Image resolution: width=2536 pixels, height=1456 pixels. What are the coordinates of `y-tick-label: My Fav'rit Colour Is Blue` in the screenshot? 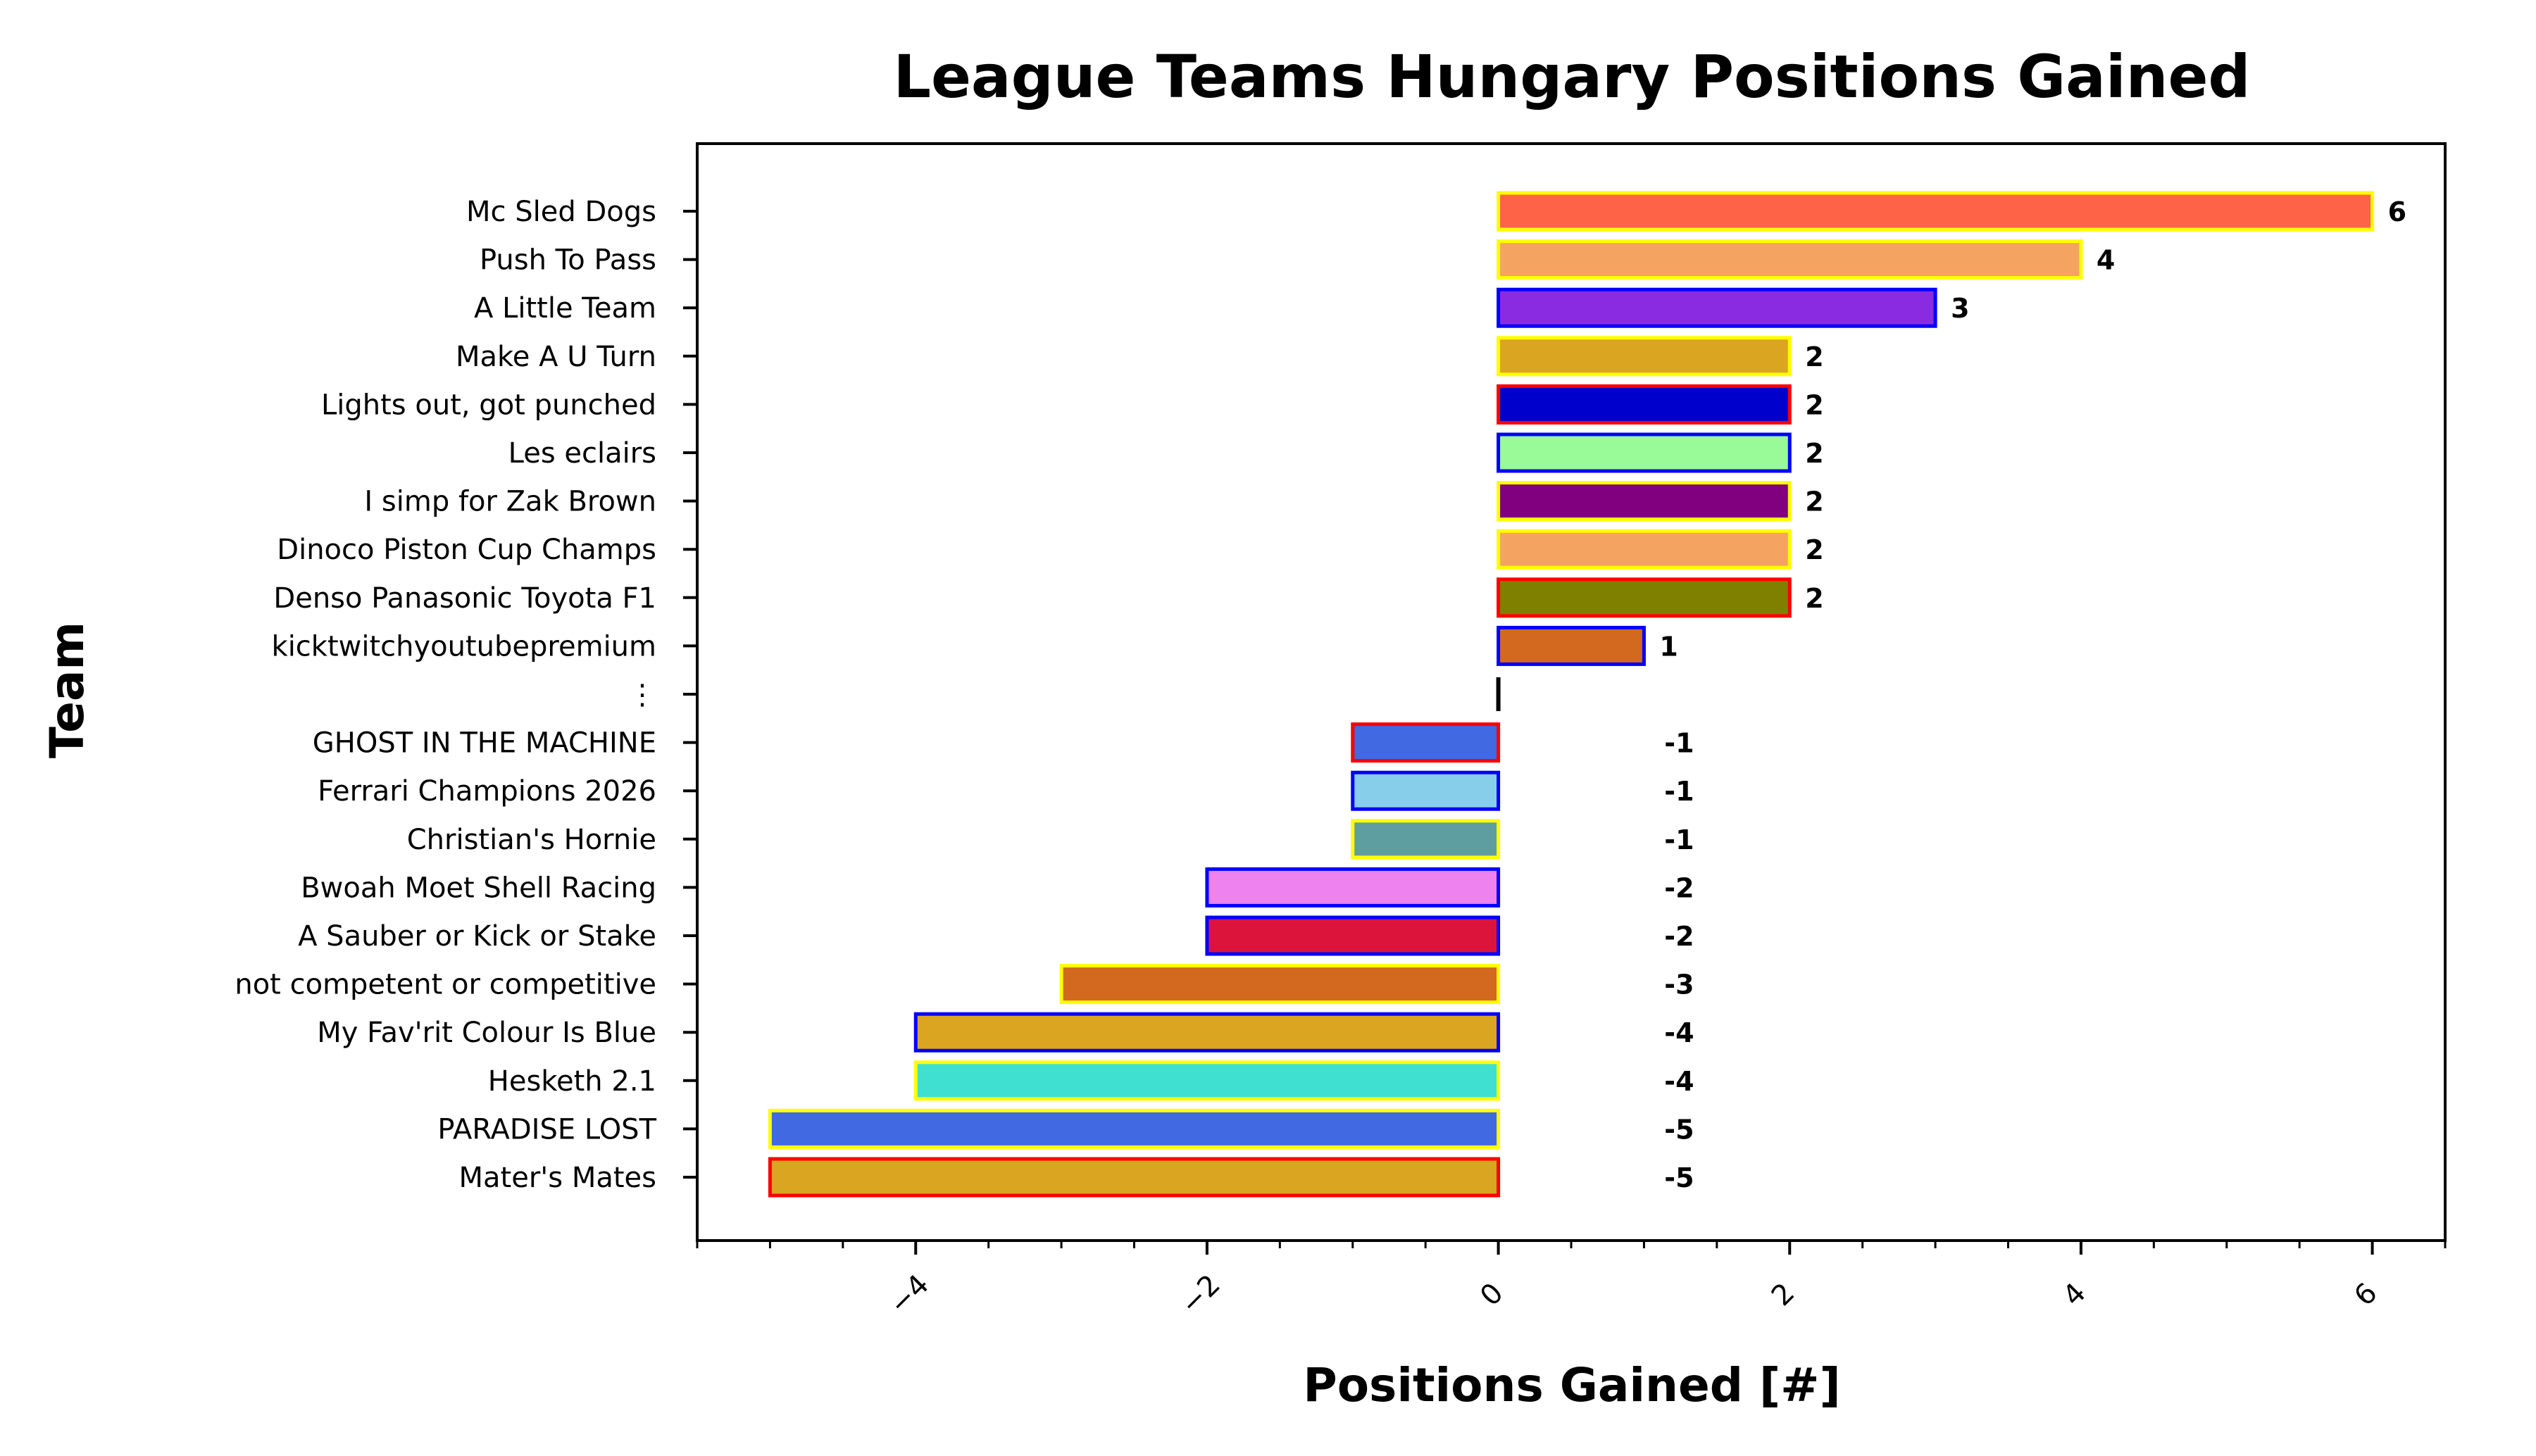 It's located at (486, 1033).